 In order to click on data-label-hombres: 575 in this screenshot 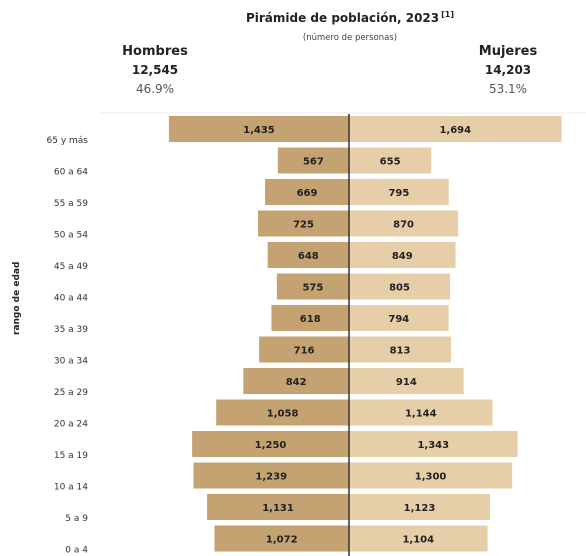, I will do `click(312, 288)`.